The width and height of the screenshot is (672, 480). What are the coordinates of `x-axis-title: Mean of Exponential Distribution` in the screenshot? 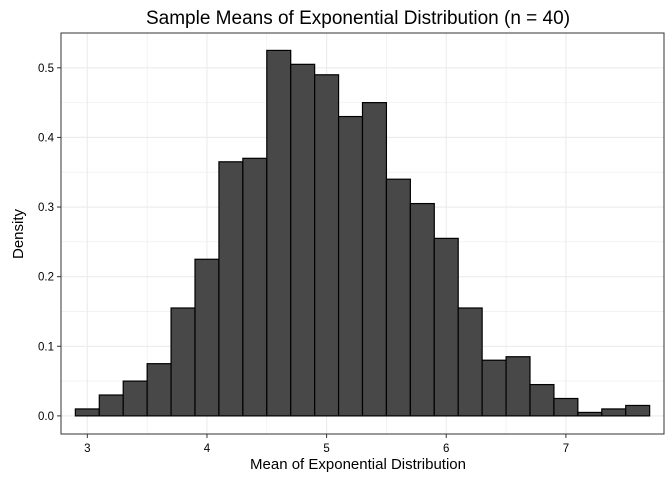 It's located at (358, 464).